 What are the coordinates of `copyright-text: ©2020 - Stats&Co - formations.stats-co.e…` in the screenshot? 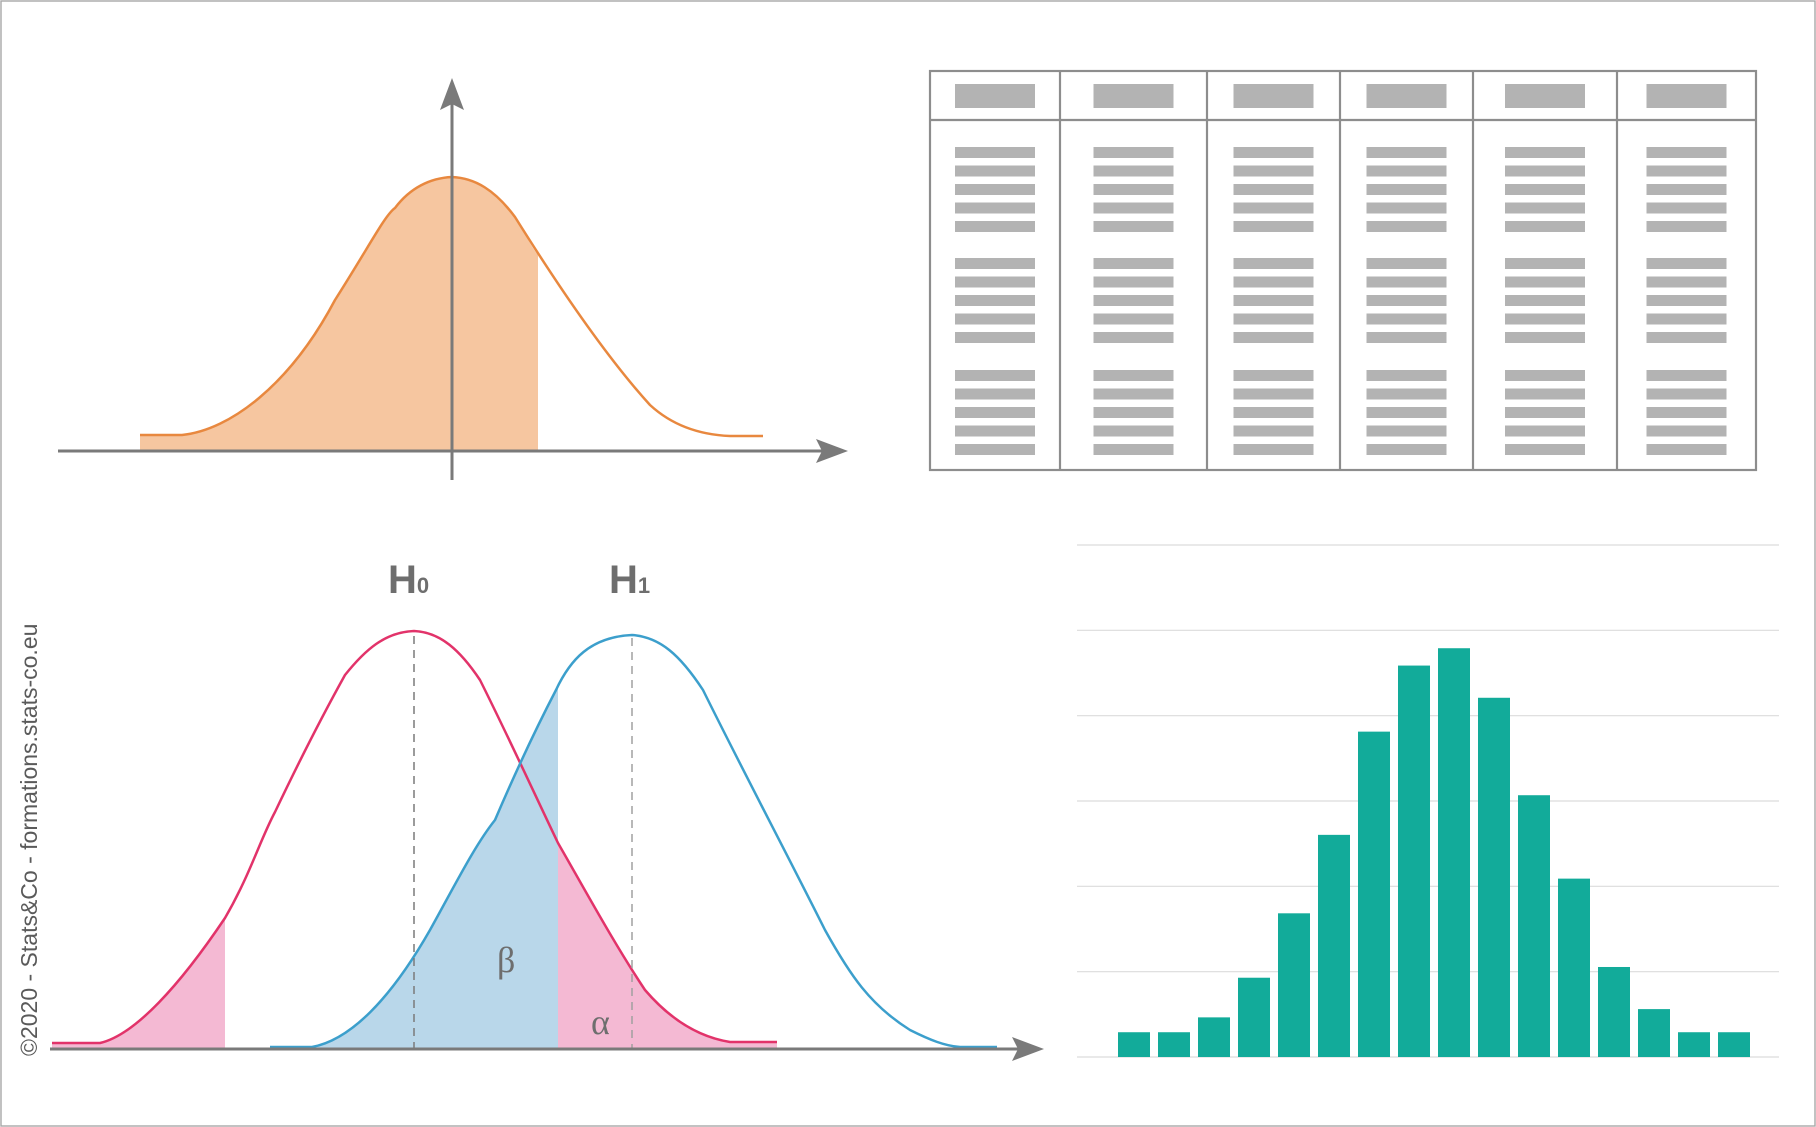 It's located at (29, 840).